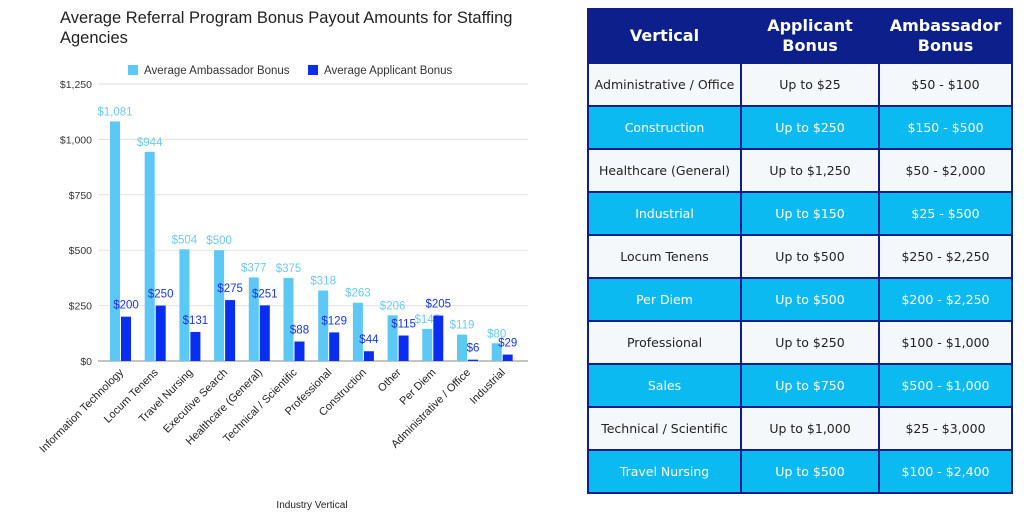 The height and width of the screenshot is (521, 1024). I want to click on legend-label: Average Ambassador Bonus, so click(217, 71).